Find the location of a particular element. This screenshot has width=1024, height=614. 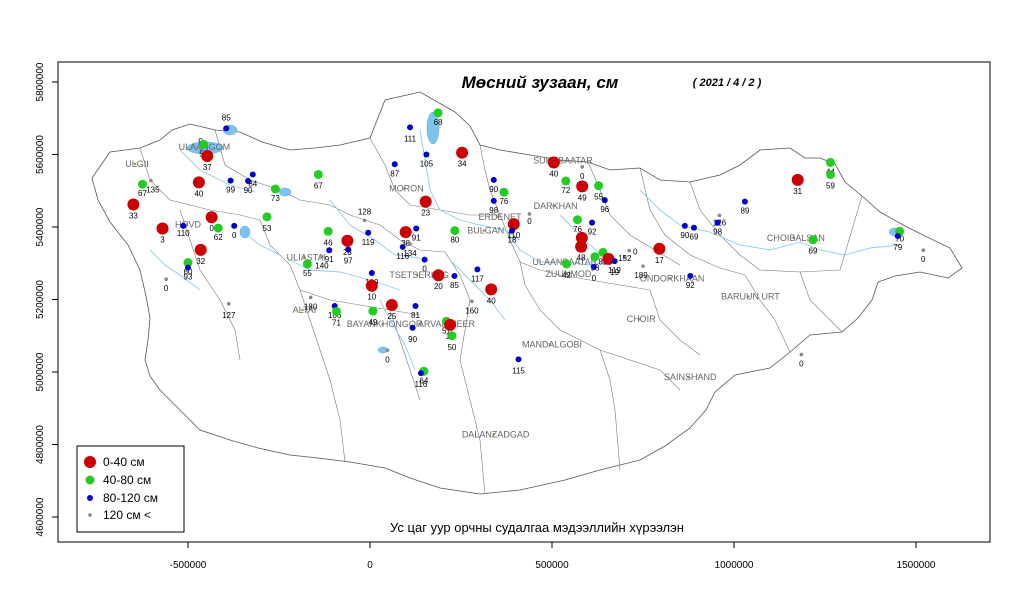

station-value-label: 99 is located at coordinates (230, 190).